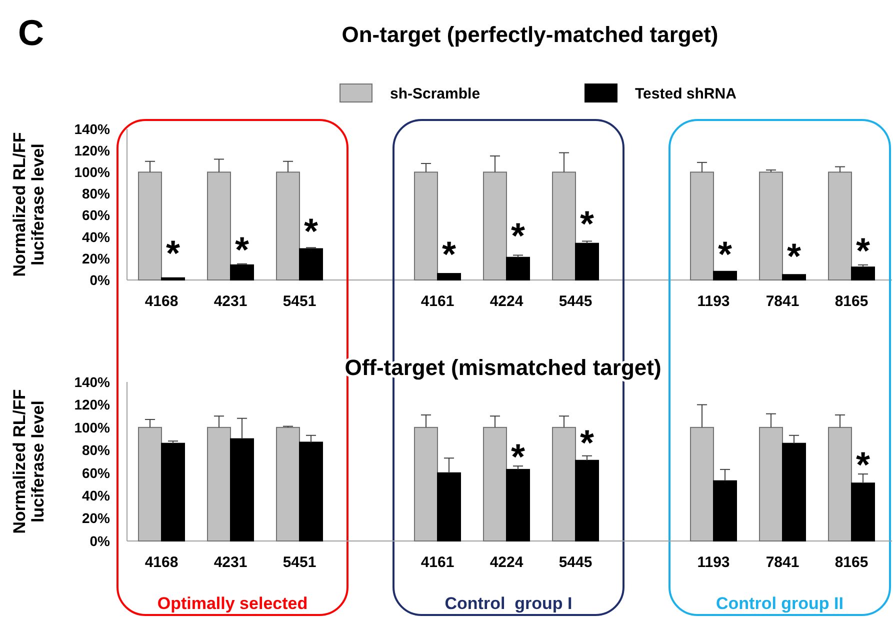 This screenshot has width=893, height=624. Describe the element at coordinates (435, 93) in the screenshot. I see `legend-label: sh-Scramble` at that location.